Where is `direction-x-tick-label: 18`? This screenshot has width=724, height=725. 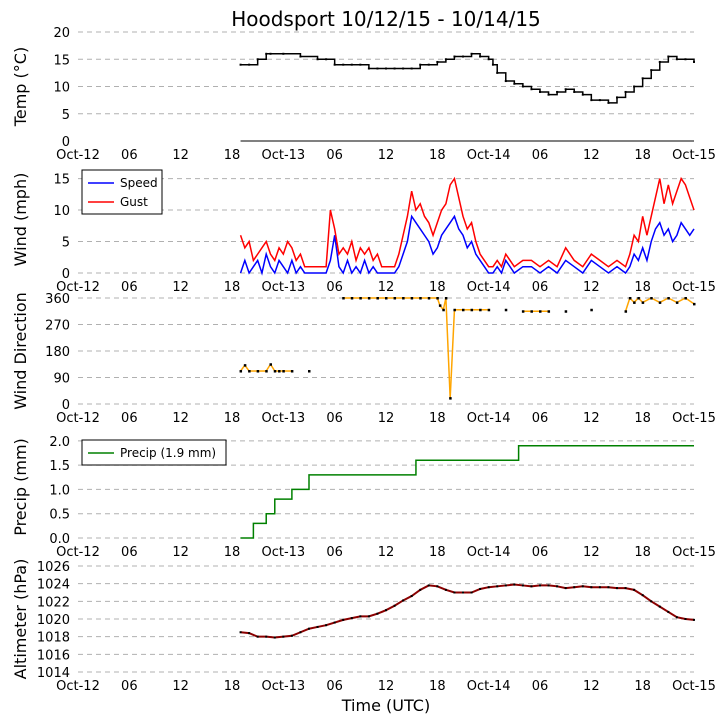
direction-x-tick-label: 18 is located at coordinates (642, 418).